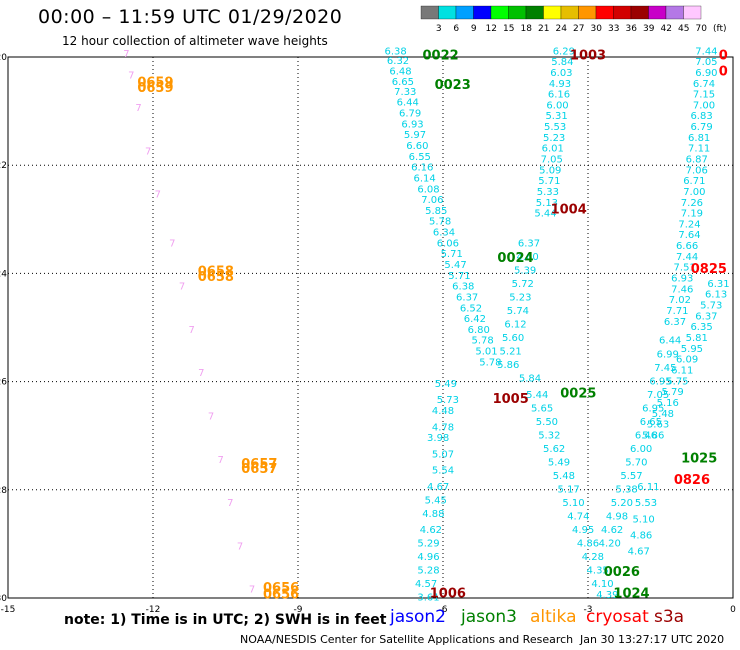  I want to click on legend-tick-label: 27, so click(578, 29).